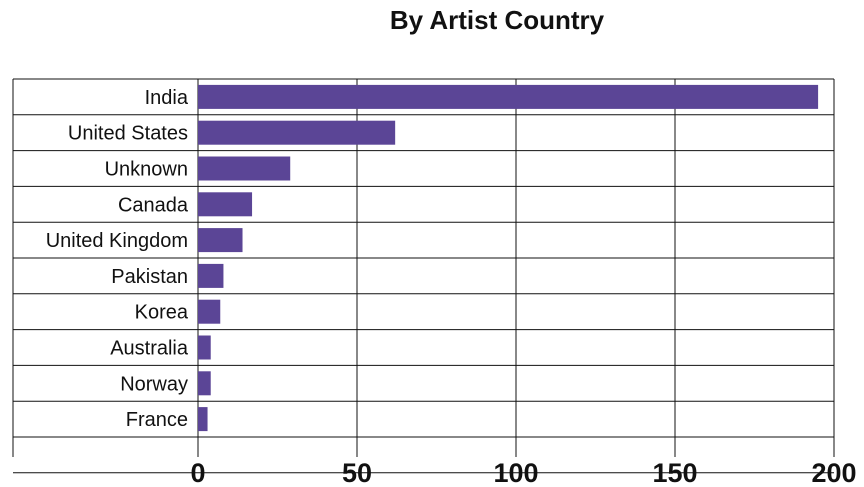  I want to click on x-tick-label: 0, so click(197, 472).